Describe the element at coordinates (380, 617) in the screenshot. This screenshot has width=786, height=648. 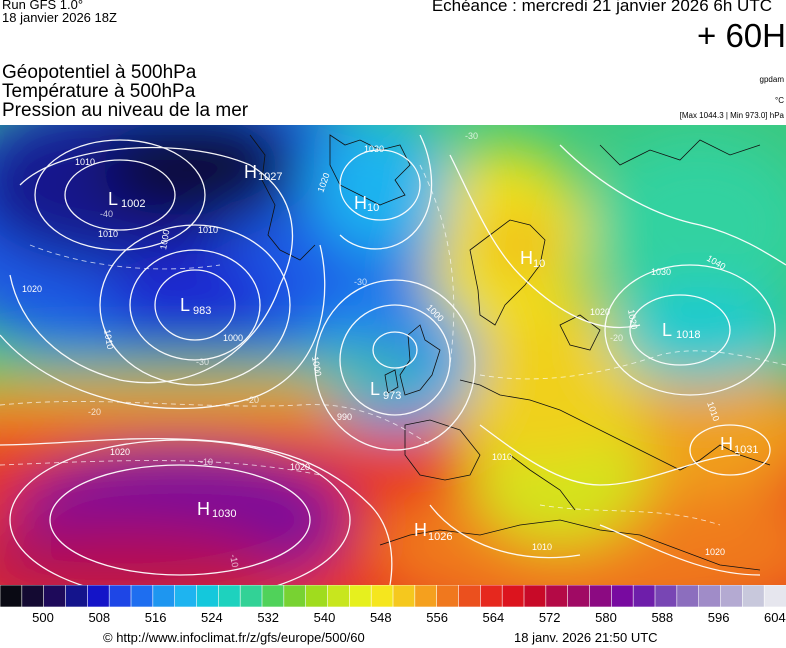
I see `colorbar-tick-label: 548` at that location.